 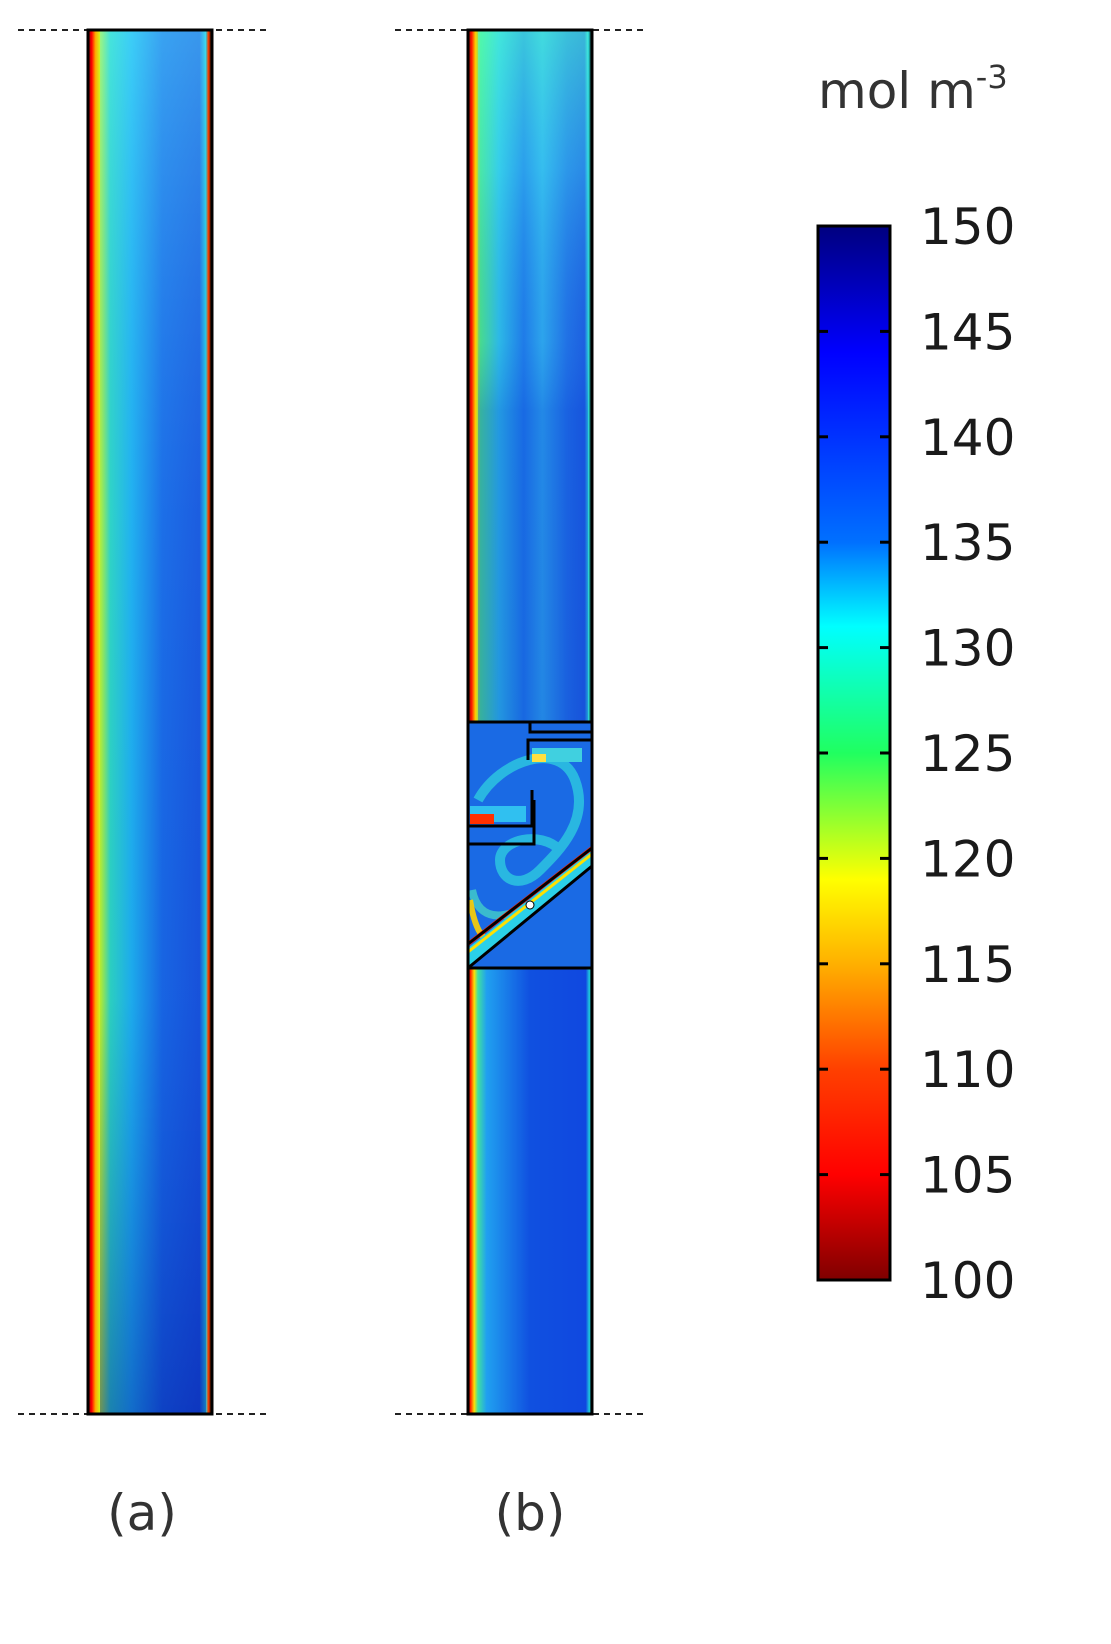 I want to click on panel-b-lower-field, so click(x=530, y=1191).